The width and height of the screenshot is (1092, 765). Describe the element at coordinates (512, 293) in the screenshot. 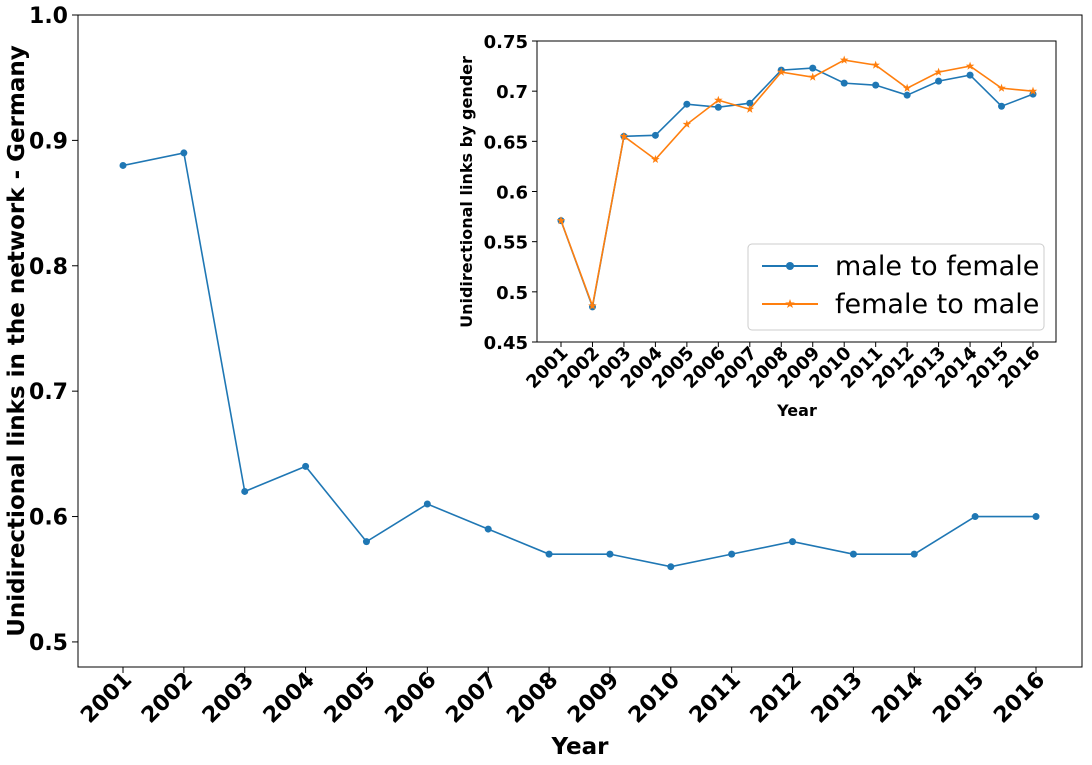

I see `inset-y-tick-label: 0.5` at that location.